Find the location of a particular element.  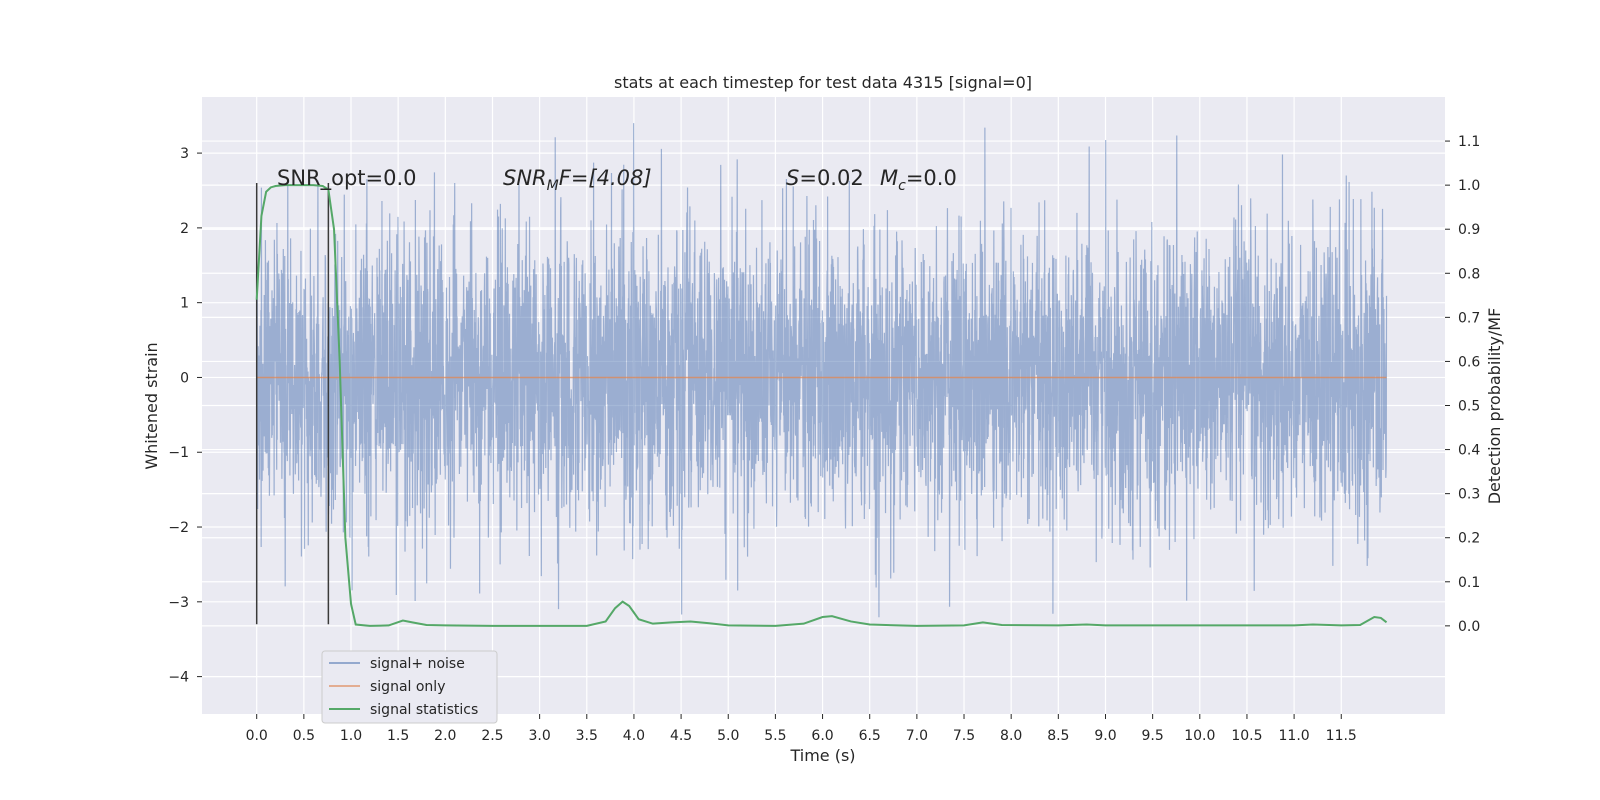

x-tick-label: 10.5 is located at coordinates (1246, 736).